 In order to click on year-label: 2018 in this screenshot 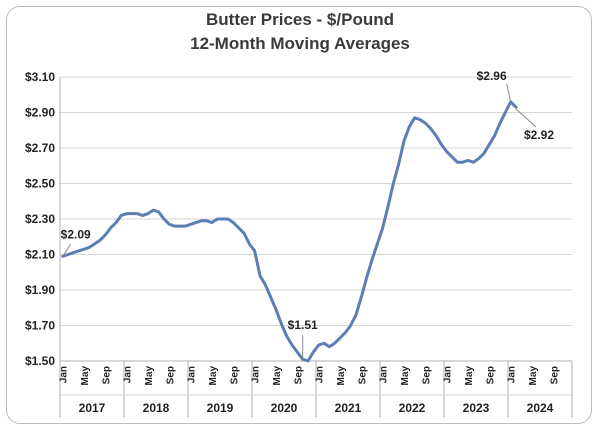, I will do `click(156, 408)`.